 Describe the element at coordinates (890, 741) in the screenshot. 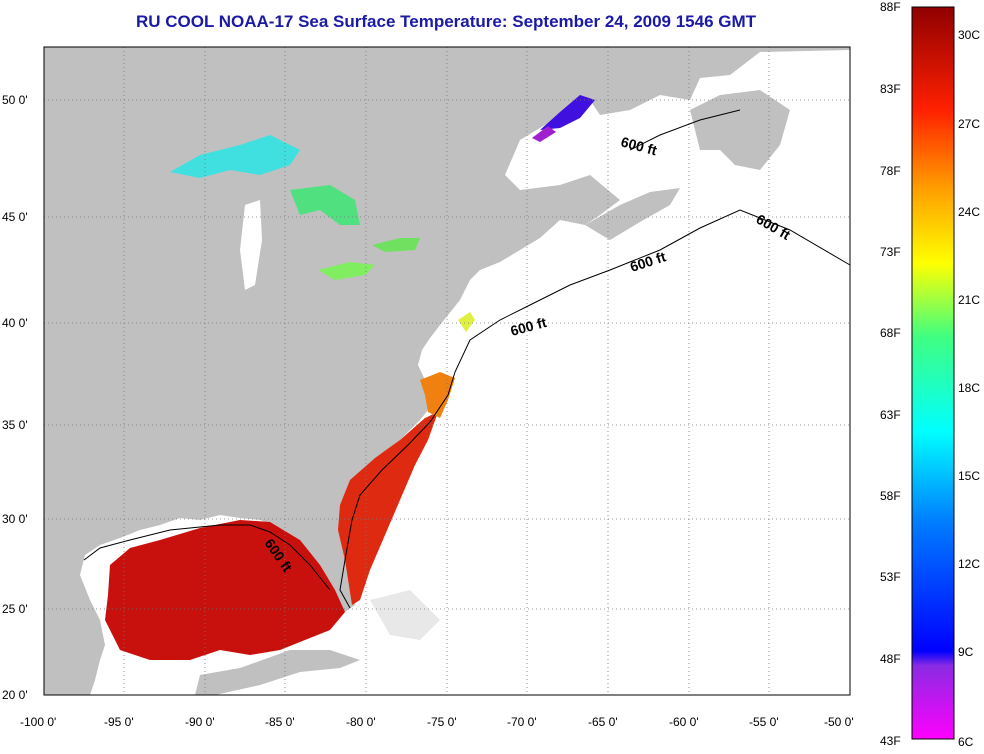

I see `colorbar-f-label: 43F` at that location.